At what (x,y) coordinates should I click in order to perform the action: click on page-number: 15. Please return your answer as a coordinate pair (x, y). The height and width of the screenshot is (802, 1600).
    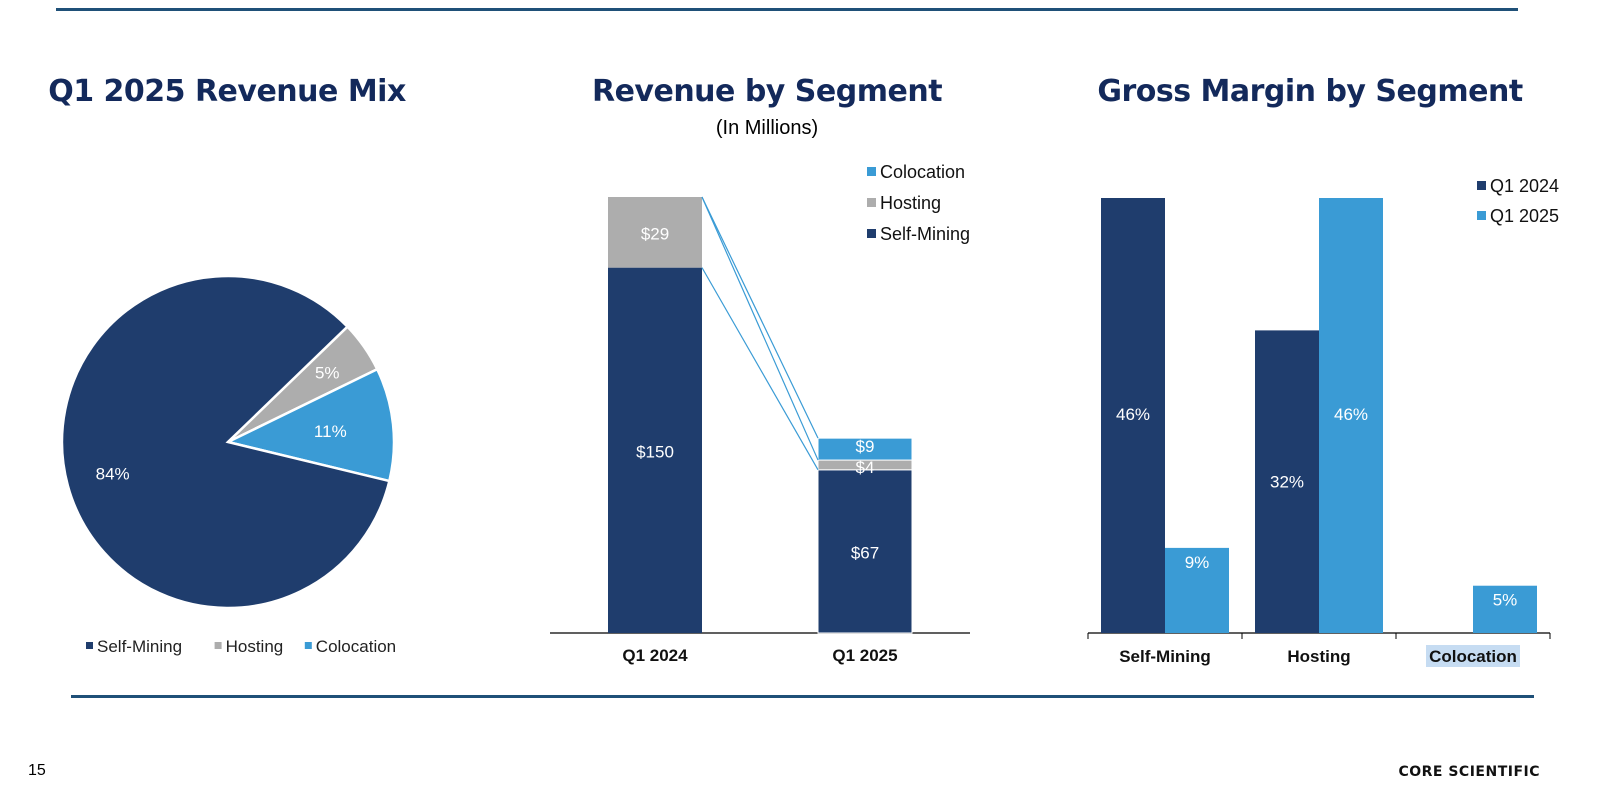
    Looking at the image, I should click on (37, 770).